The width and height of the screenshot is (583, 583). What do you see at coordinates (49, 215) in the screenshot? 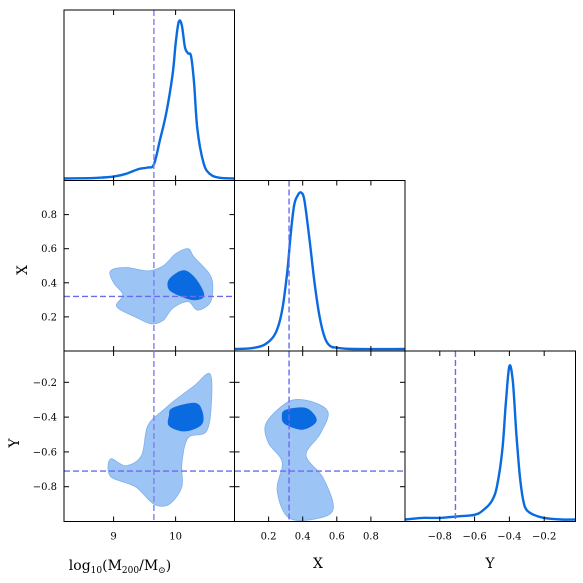
I see `y-tick-label-x: 0.8` at bounding box center [49, 215].